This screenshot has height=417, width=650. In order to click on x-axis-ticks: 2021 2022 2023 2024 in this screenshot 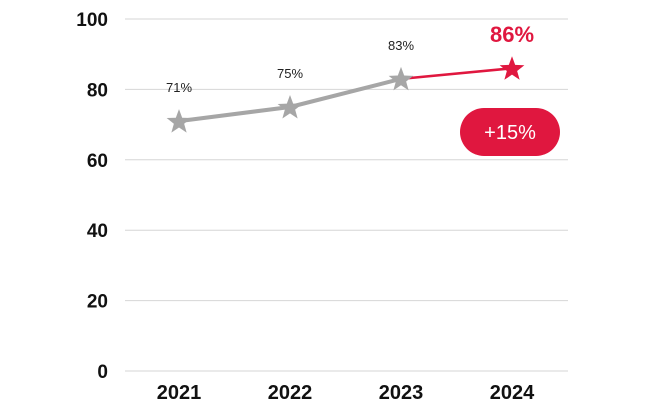, I will do `click(346, 393)`.